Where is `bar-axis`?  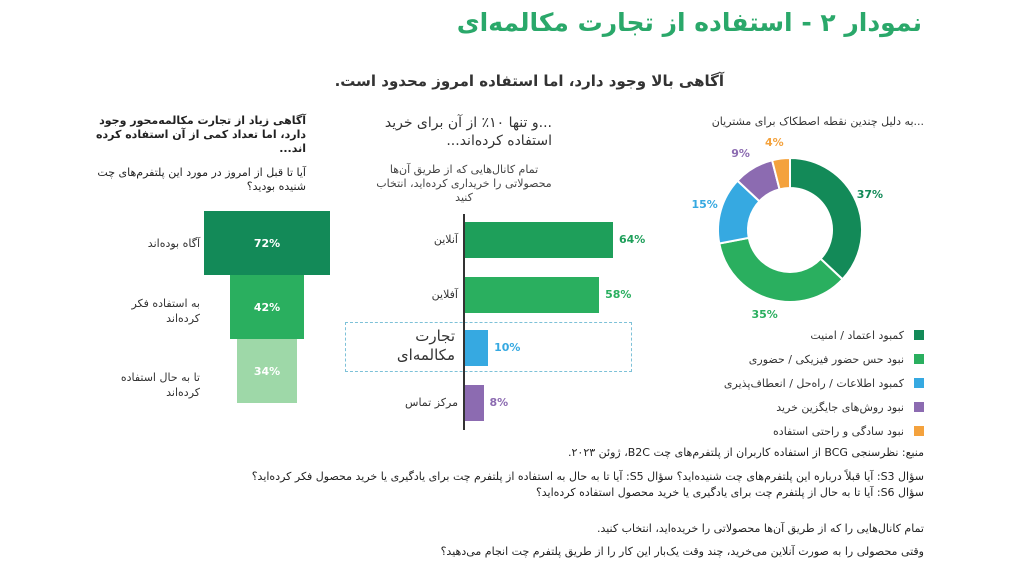
bar-axis is located at coordinates (464, 322).